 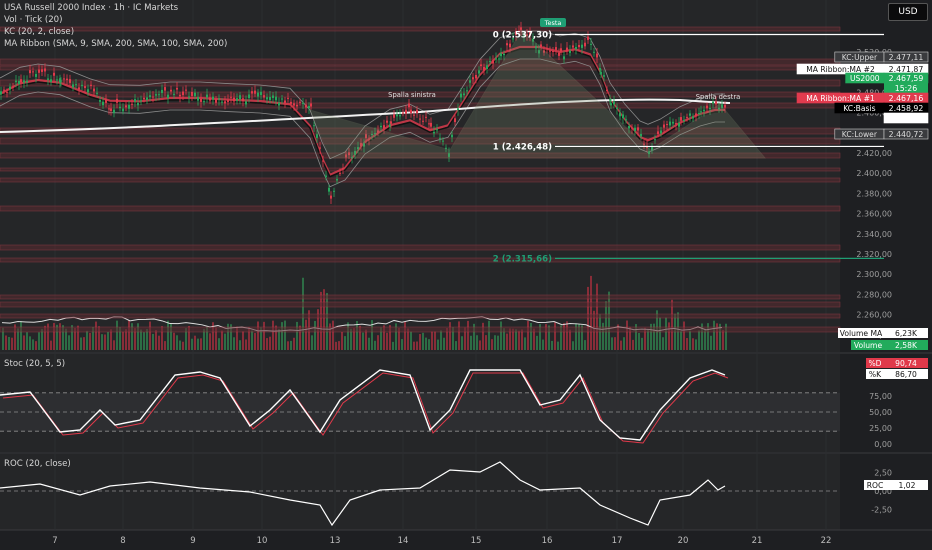 I want to click on stoch-tick-label: 75,00, so click(x=880, y=396).